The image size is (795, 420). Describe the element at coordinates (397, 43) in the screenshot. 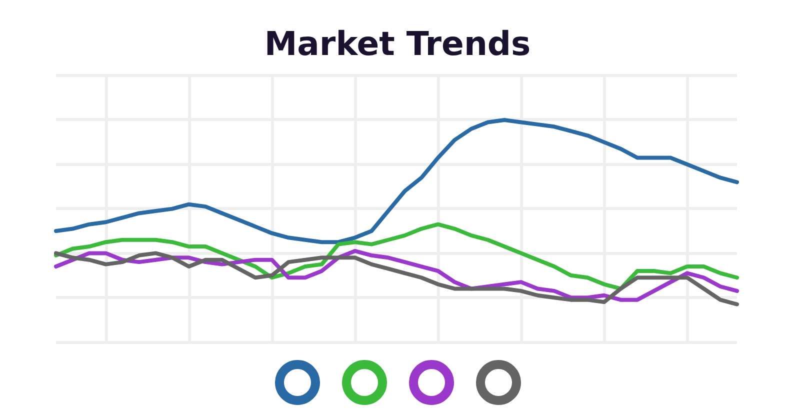

I see `chart-title: Market Trends` at that location.